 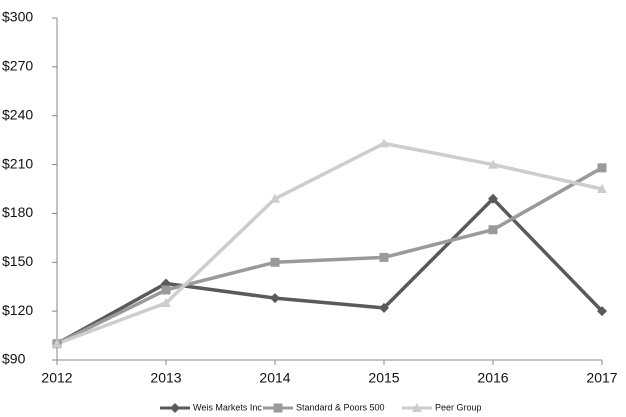 I want to click on x-tick-label: 2014, so click(x=274, y=378).